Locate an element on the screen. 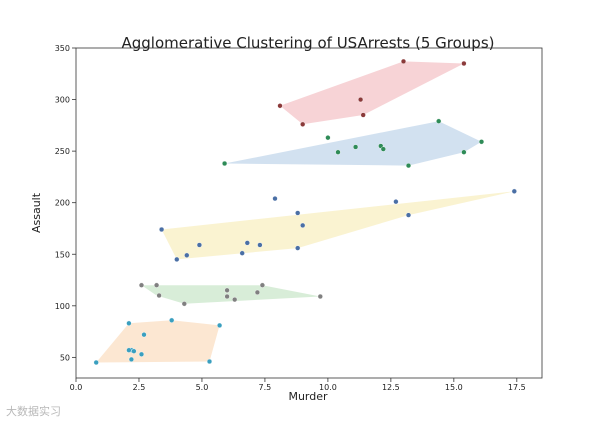 The width and height of the screenshot is (600, 428). x-tick-label: 12.5 is located at coordinates (391, 387).